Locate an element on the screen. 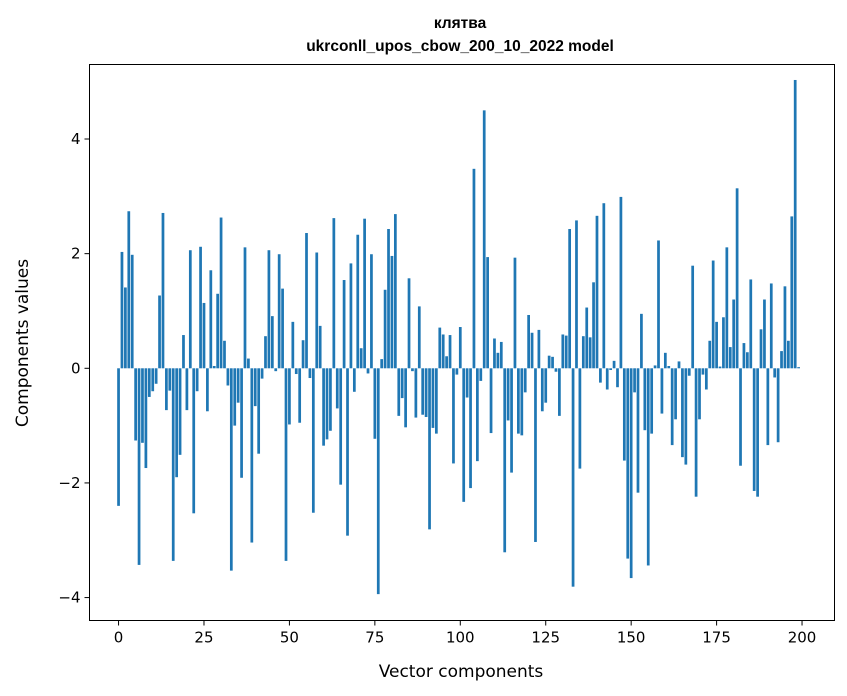  chart-subtitle: ukrconll_upos_cbow_200_10_2022 model is located at coordinates (460, 46).